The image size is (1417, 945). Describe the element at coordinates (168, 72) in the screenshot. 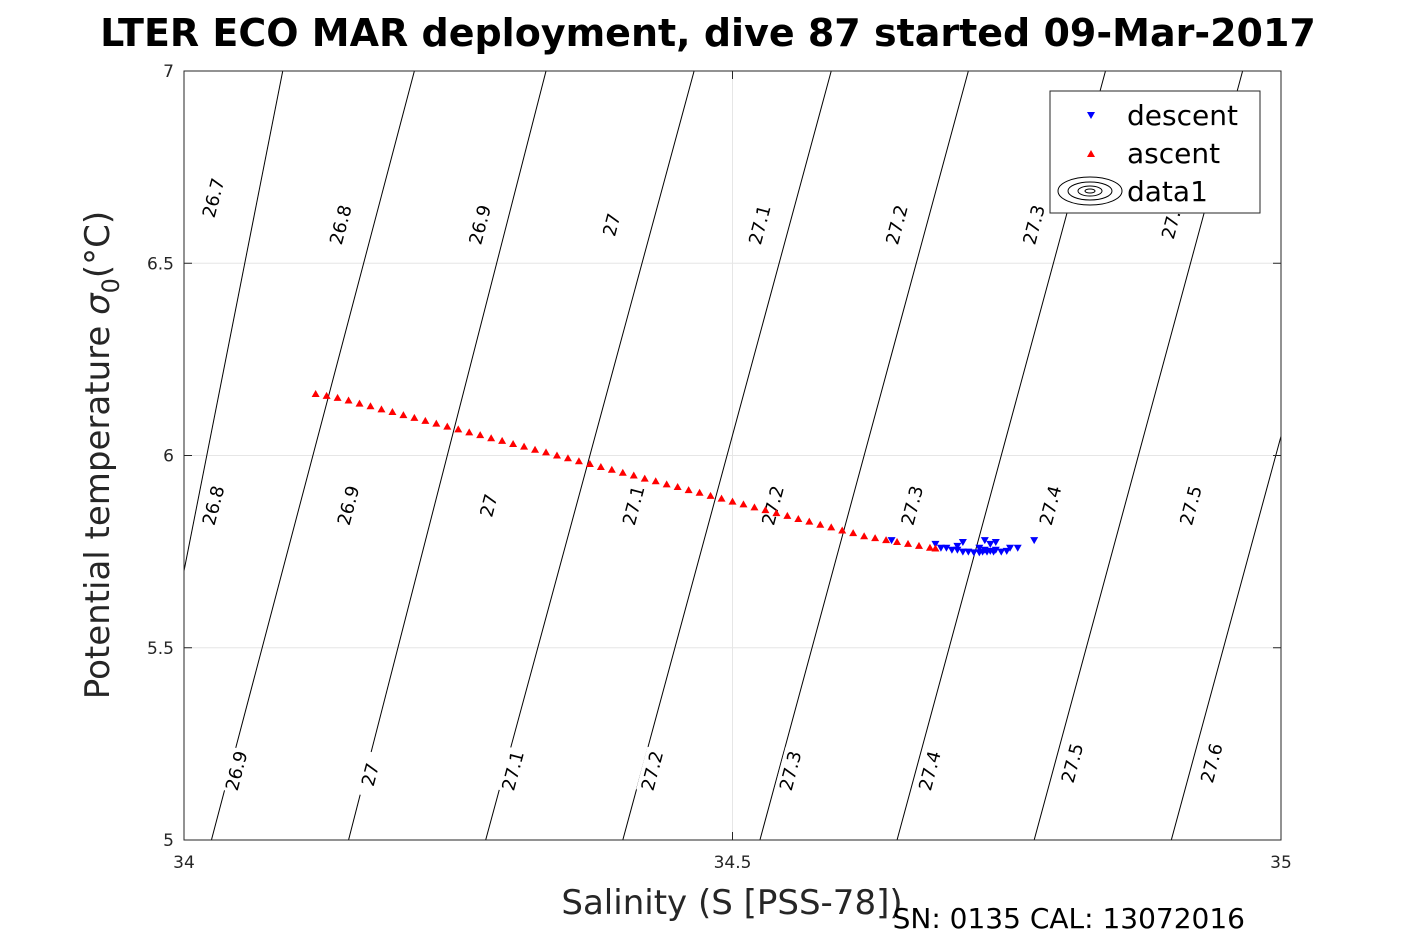

I see `y-tick-label: 7` at that location.